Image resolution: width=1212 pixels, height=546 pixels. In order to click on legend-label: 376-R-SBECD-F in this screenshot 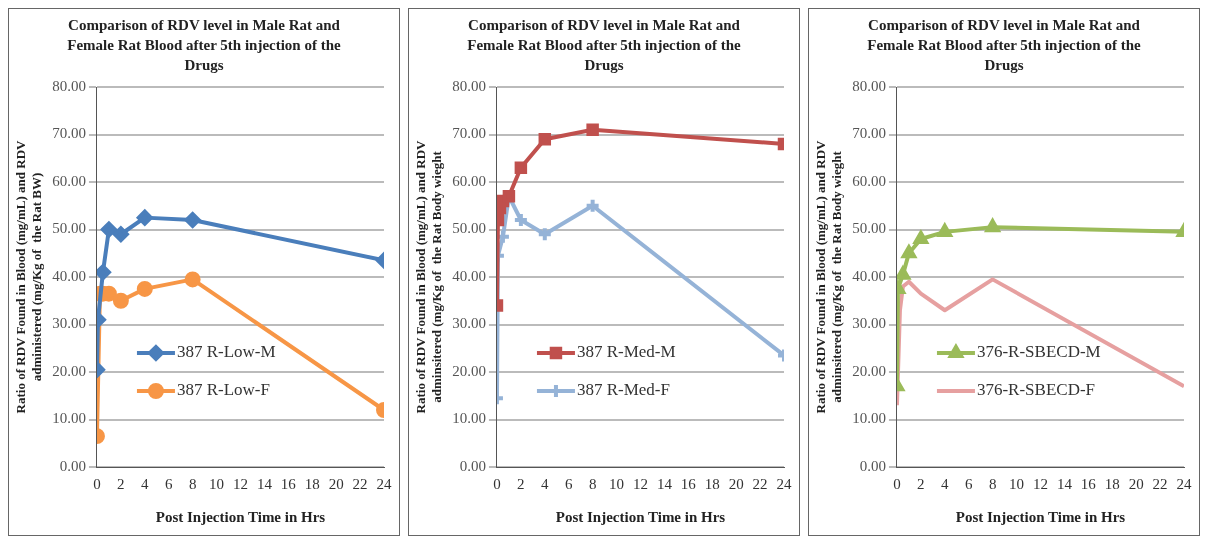, I will do `click(1036, 390)`.